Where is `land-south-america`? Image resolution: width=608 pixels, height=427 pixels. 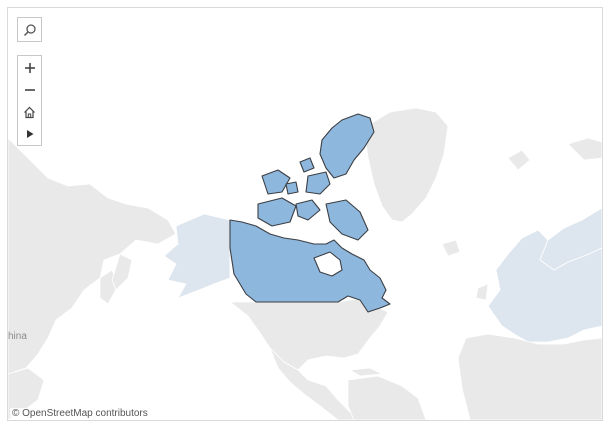
land-south-america is located at coordinates (387, 397).